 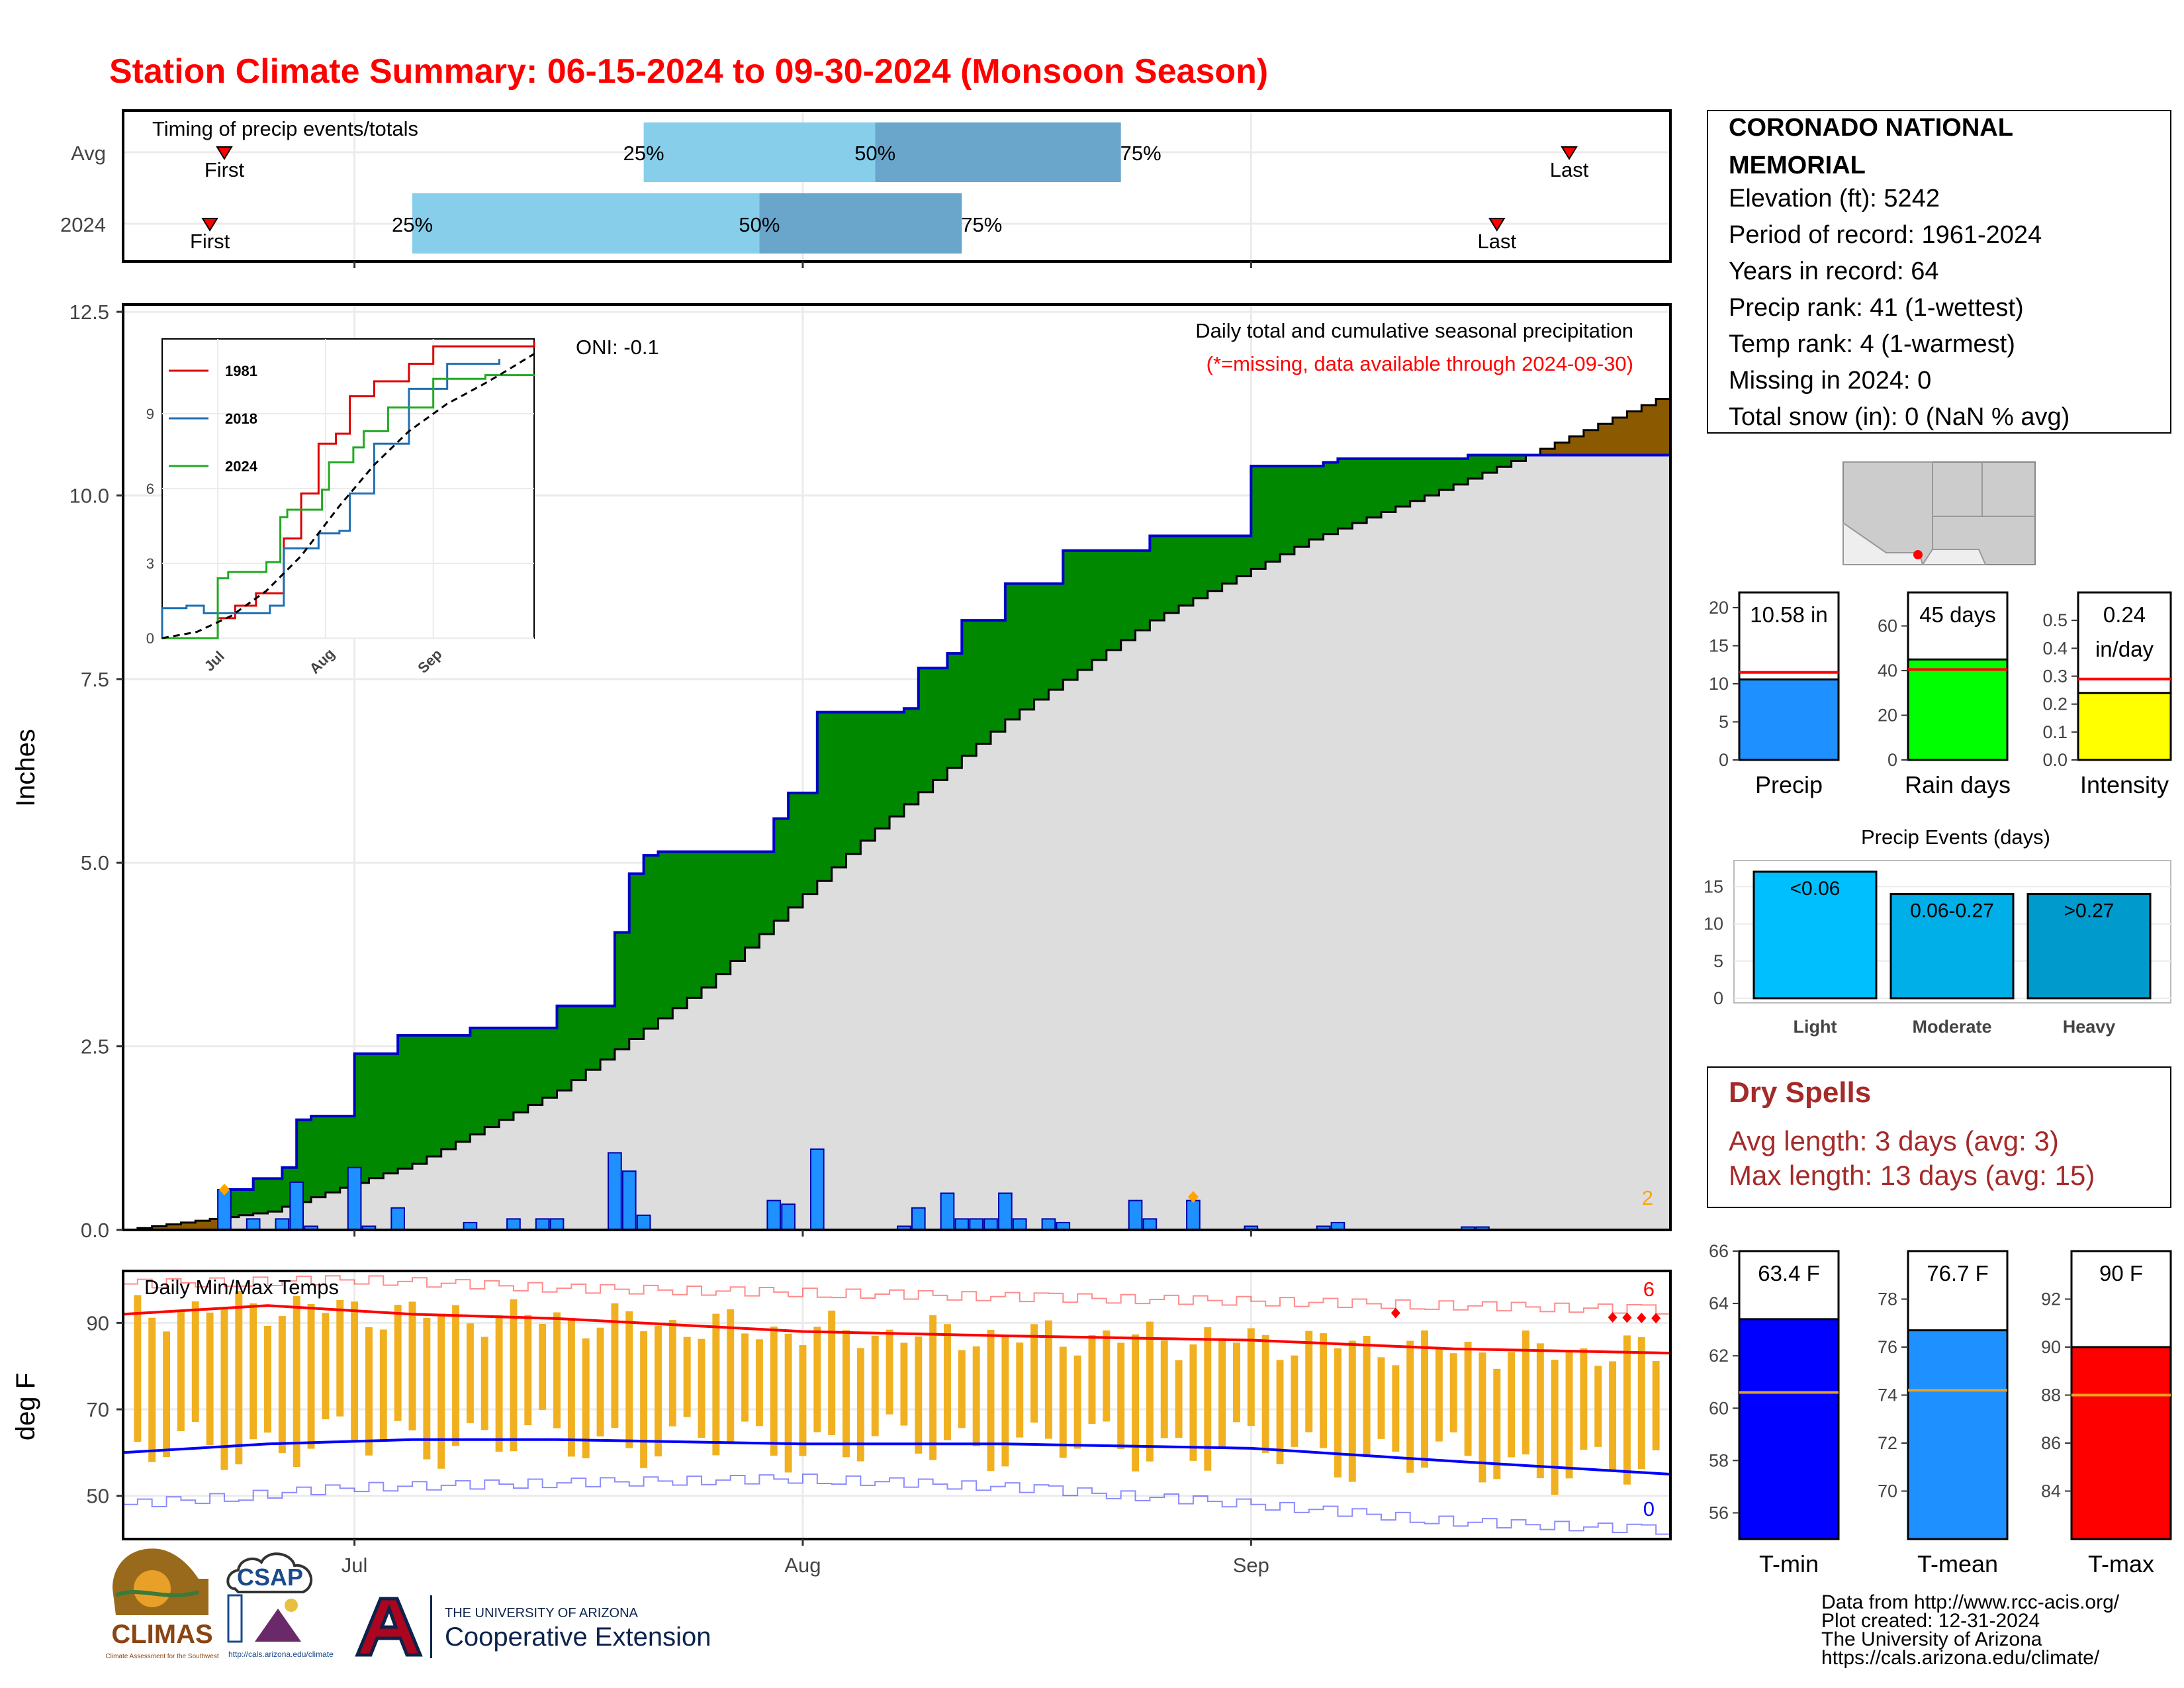 What do you see at coordinates (1647, 1197) in the screenshot?
I see `precip-corner-count: 2` at bounding box center [1647, 1197].